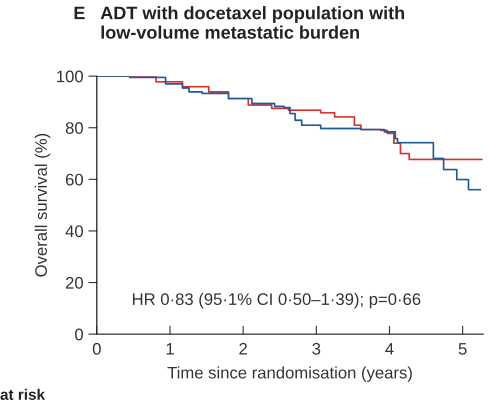 This screenshot has height=405, width=489. Describe the element at coordinates (74, 231) in the screenshot. I see `y-tick-label: 40` at that location.